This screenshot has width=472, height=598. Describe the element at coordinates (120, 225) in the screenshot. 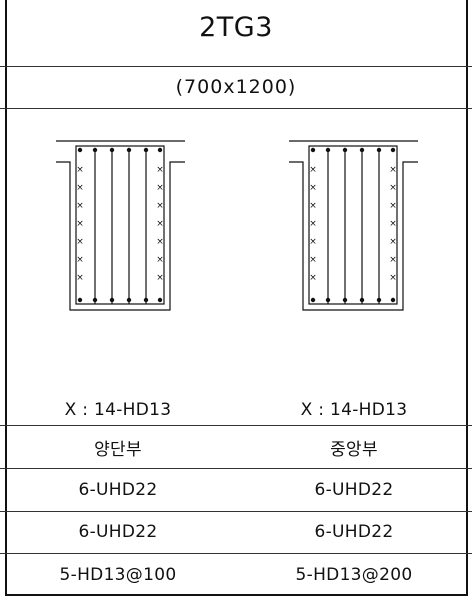

I see `section-drawing-end: × × × × × × × × × × × × × ×` at that location.